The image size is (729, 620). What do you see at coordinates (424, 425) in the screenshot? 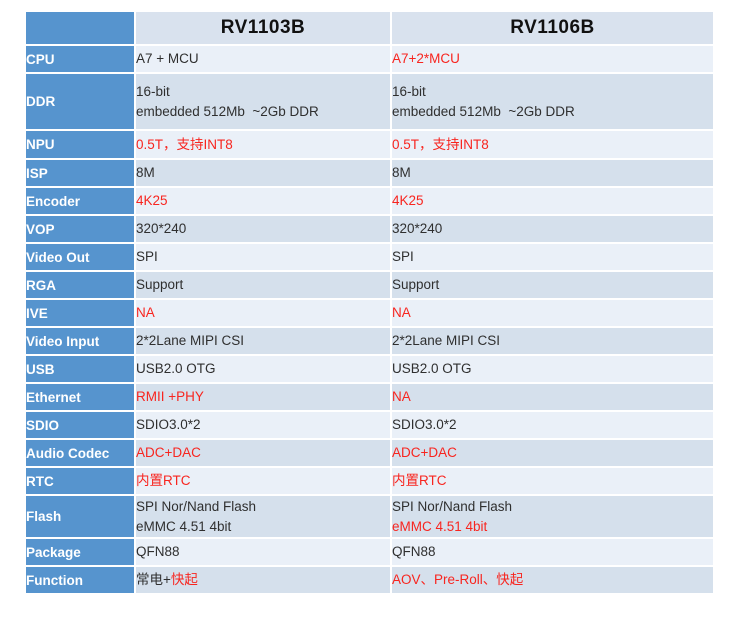
I see `plain-text: SDIO3.0*2` at bounding box center [424, 425].